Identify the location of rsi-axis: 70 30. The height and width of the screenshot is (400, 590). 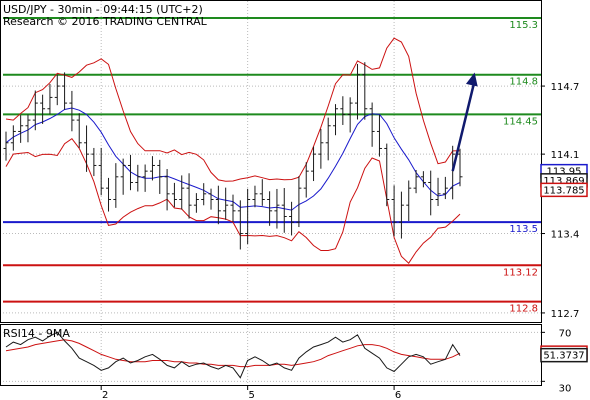
(556, 361).